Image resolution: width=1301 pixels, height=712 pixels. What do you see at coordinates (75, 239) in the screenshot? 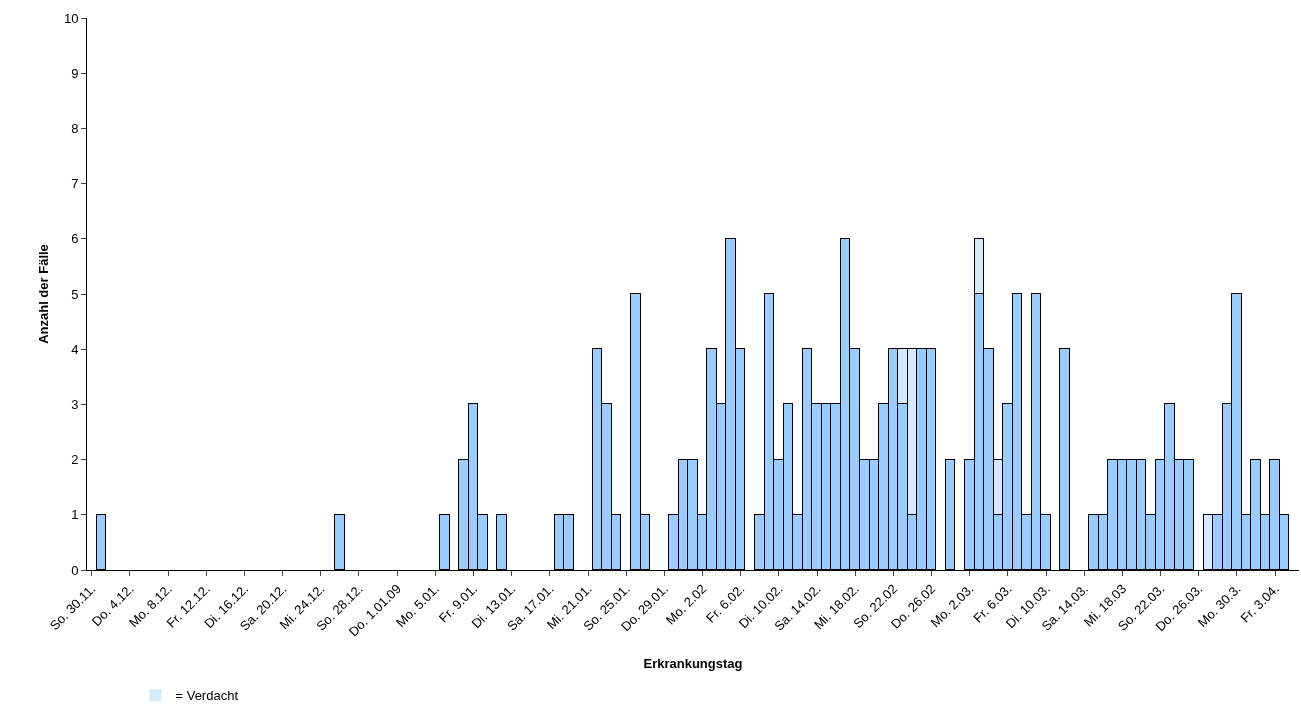
I see `y-tick-label: 6` at bounding box center [75, 239].